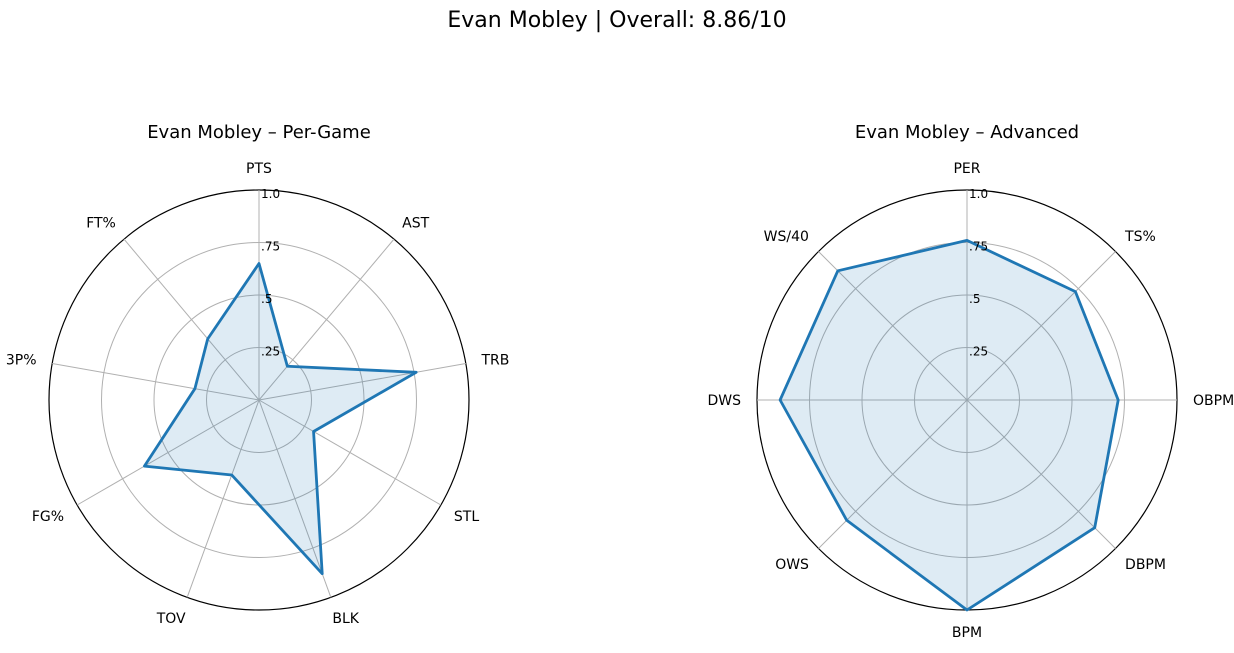 This screenshot has width=1234, height=653. What do you see at coordinates (21, 361) in the screenshot?
I see `axis-label: 3P%` at bounding box center [21, 361].